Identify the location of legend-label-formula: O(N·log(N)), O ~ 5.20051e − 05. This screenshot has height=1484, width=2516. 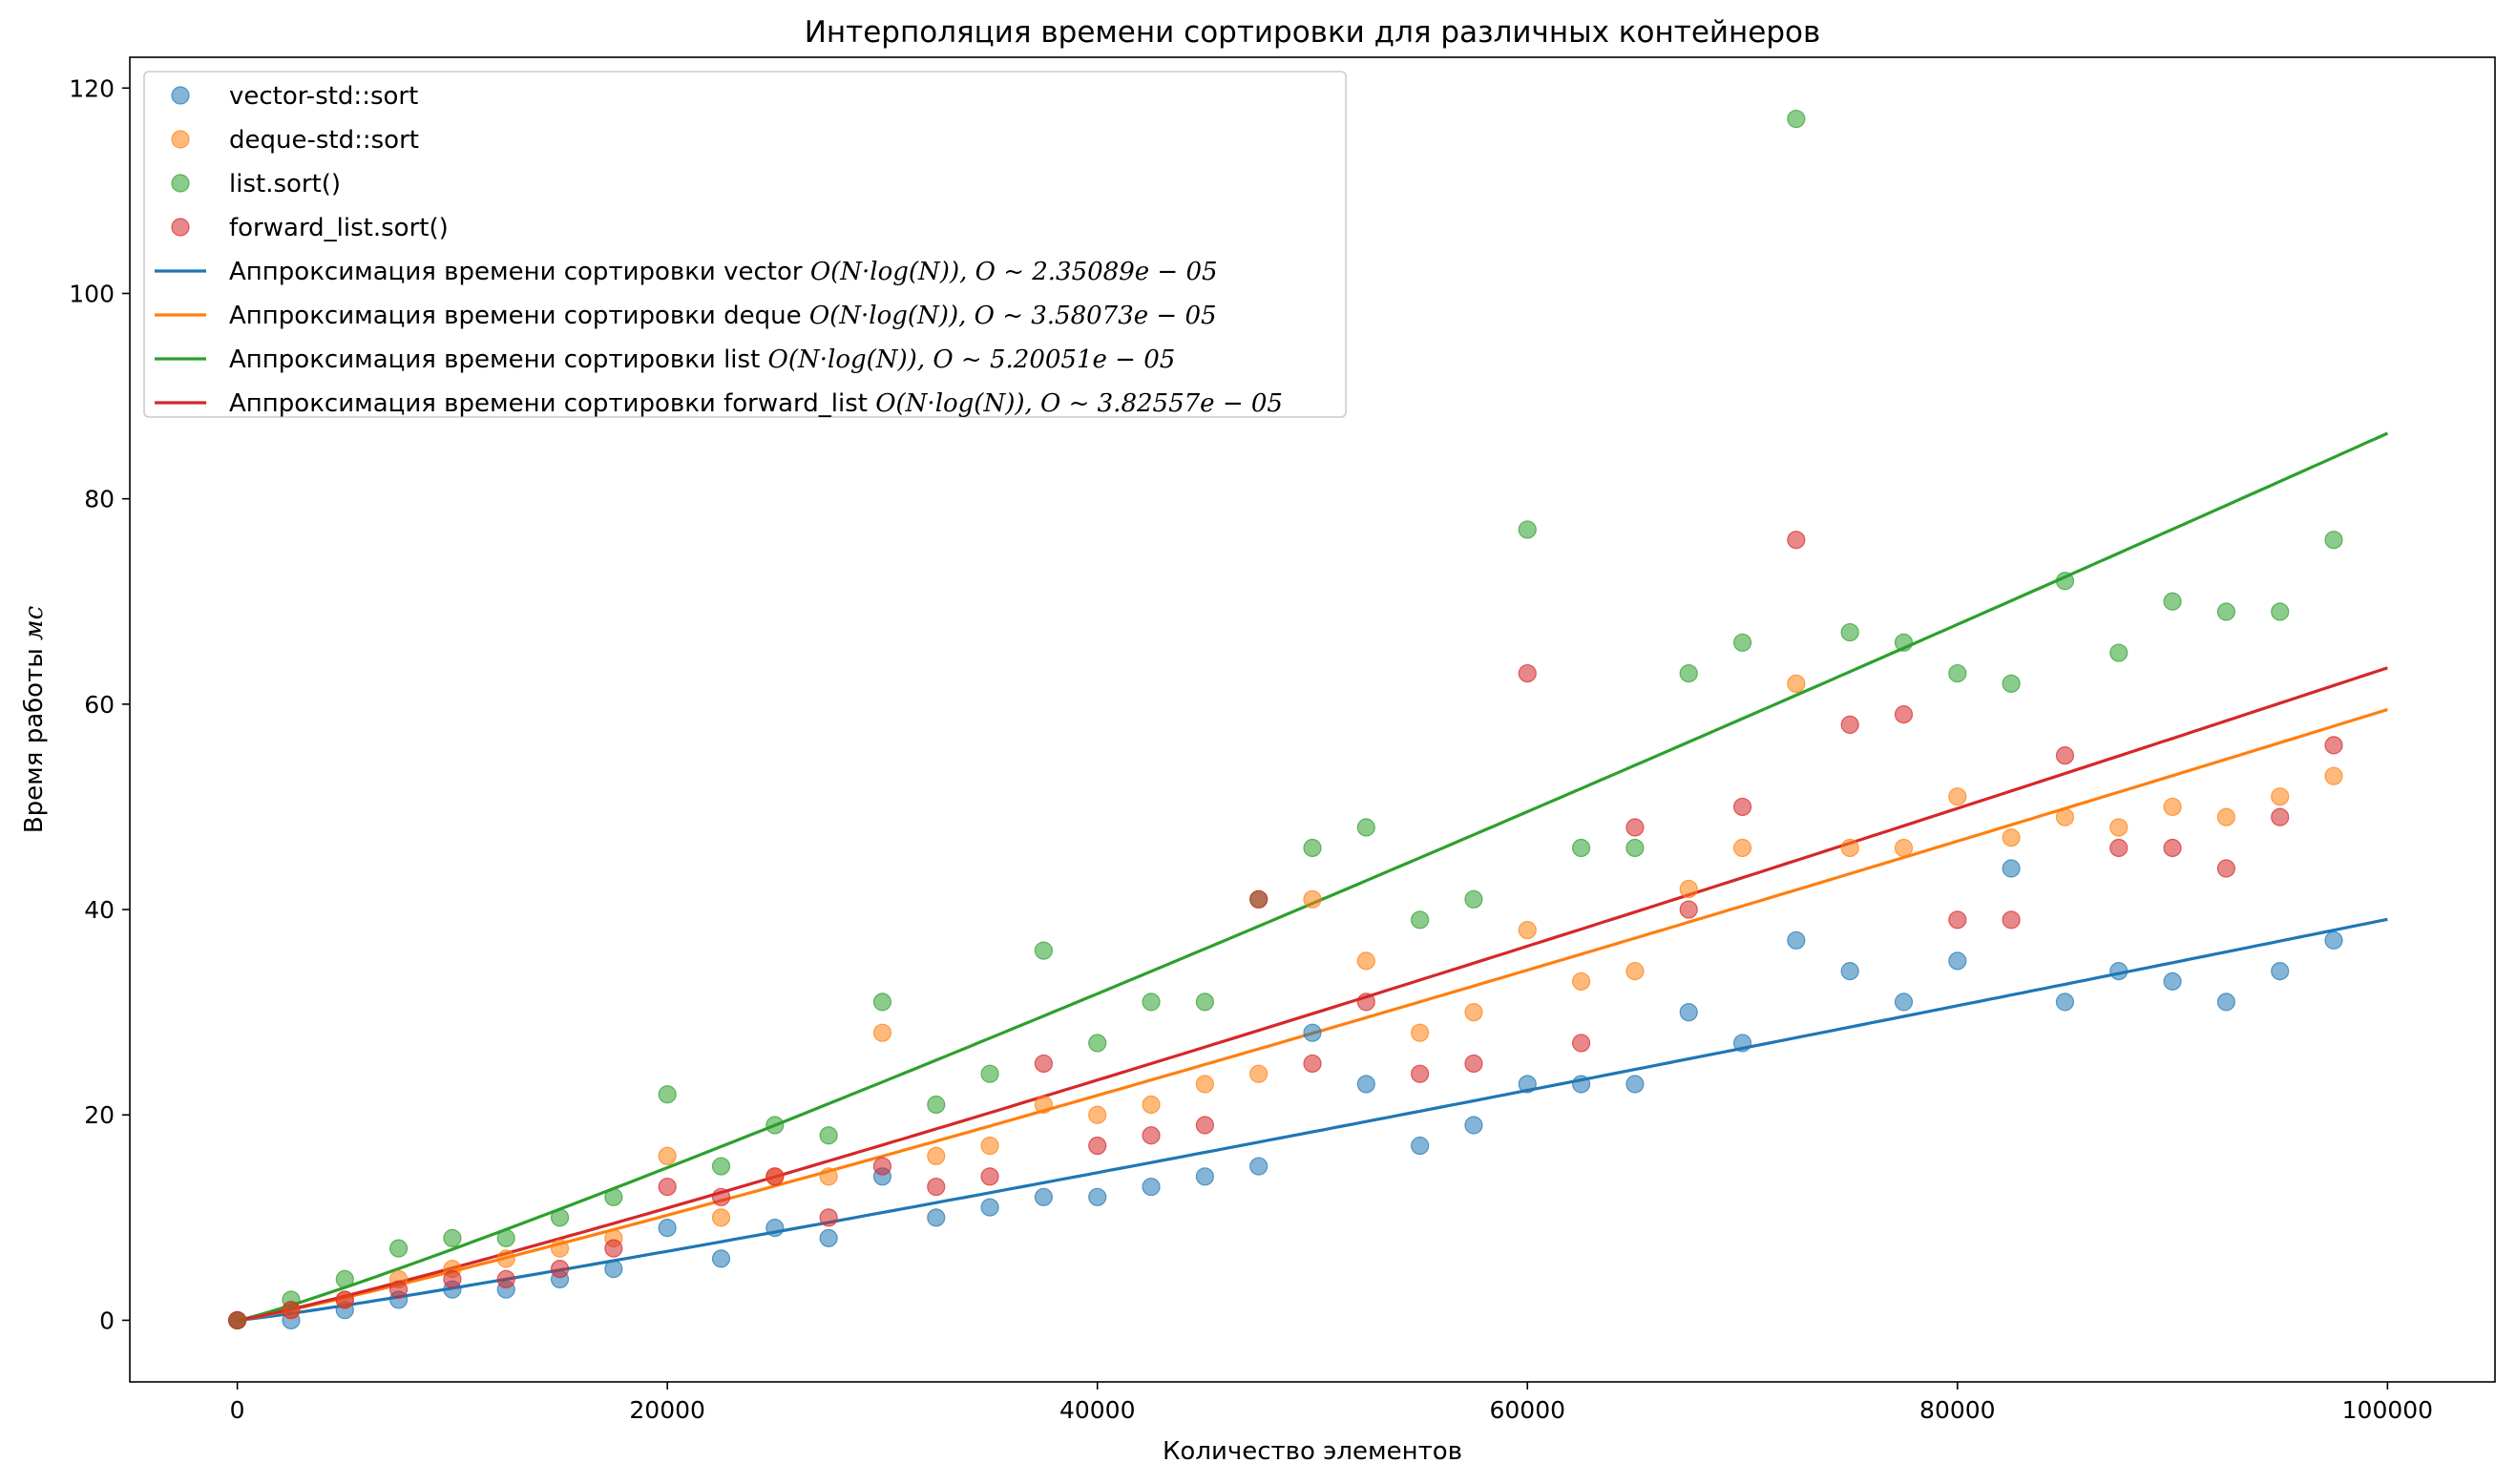
(972, 359).